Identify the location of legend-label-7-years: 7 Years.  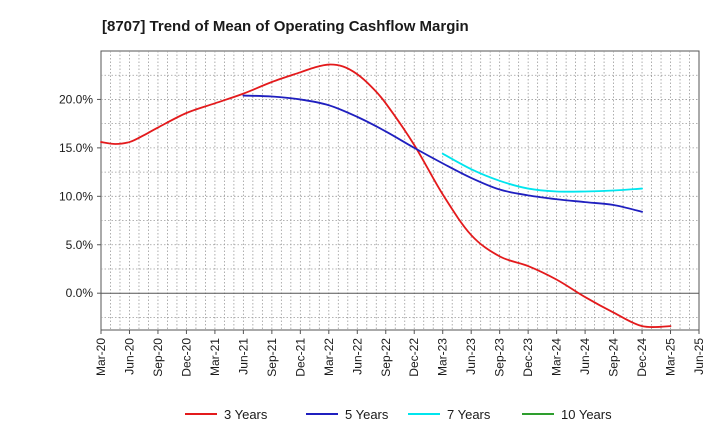
(469, 414).